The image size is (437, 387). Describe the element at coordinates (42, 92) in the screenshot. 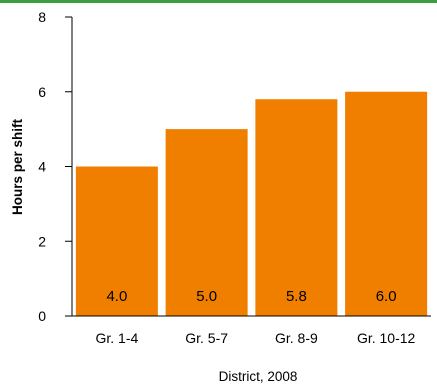

I see `y-tick-label: 6` at that location.